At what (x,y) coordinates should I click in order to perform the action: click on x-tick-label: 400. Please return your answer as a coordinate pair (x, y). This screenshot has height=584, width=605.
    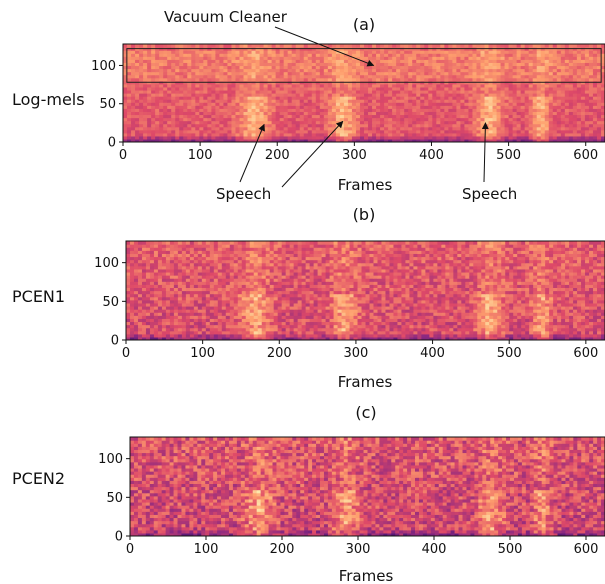
    Looking at the image, I should click on (431, 155).